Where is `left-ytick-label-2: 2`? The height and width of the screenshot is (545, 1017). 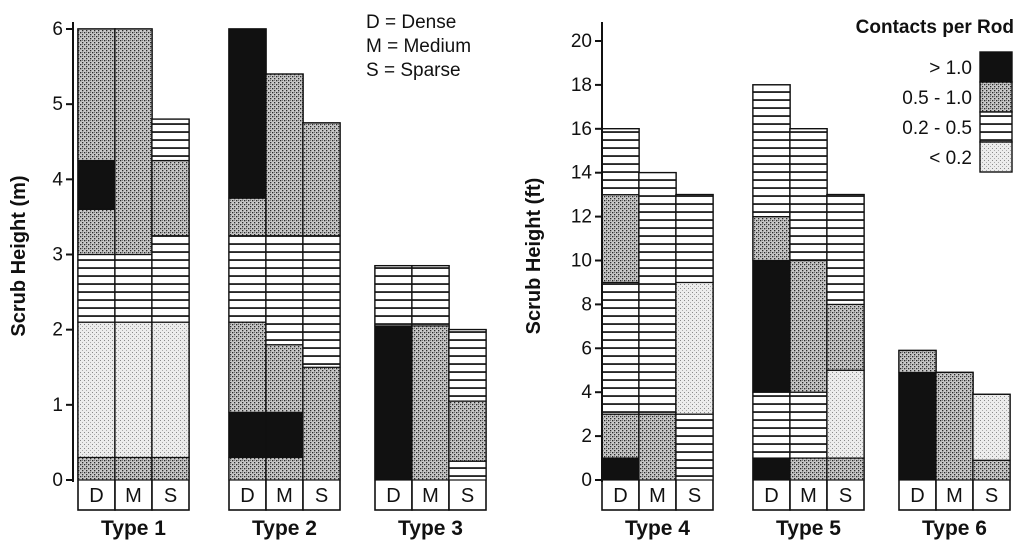
left-ytick-label-2: 2 is located at coordinates (57, 330).